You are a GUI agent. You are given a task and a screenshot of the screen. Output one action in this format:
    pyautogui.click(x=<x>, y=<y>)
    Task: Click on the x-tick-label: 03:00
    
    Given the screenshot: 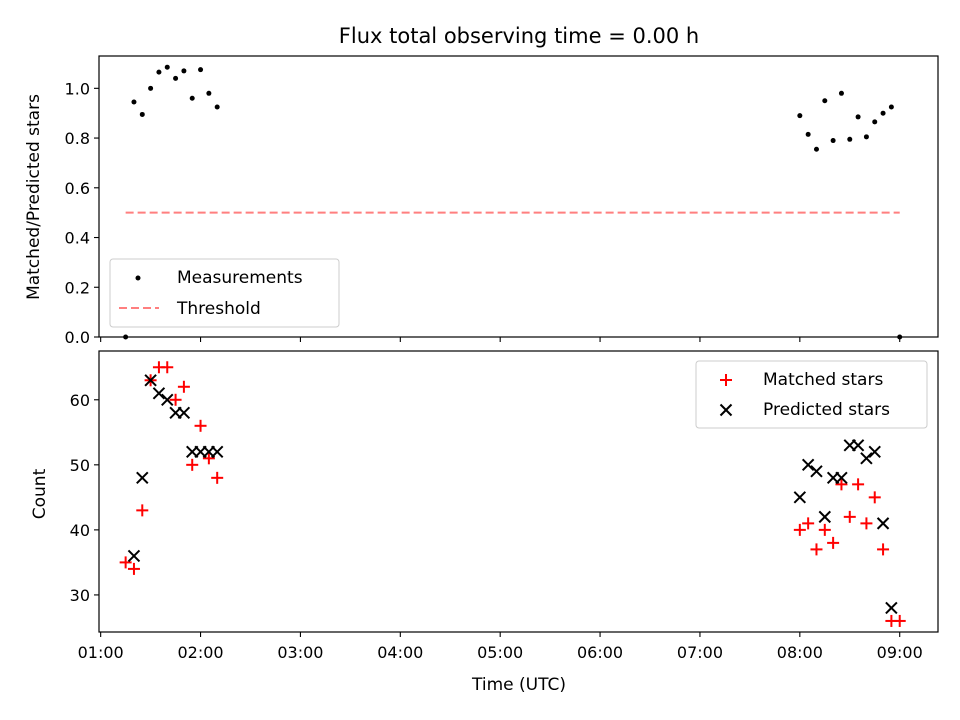 What is the action you would take?
    pyautogui.click(x=300, y=652)
    